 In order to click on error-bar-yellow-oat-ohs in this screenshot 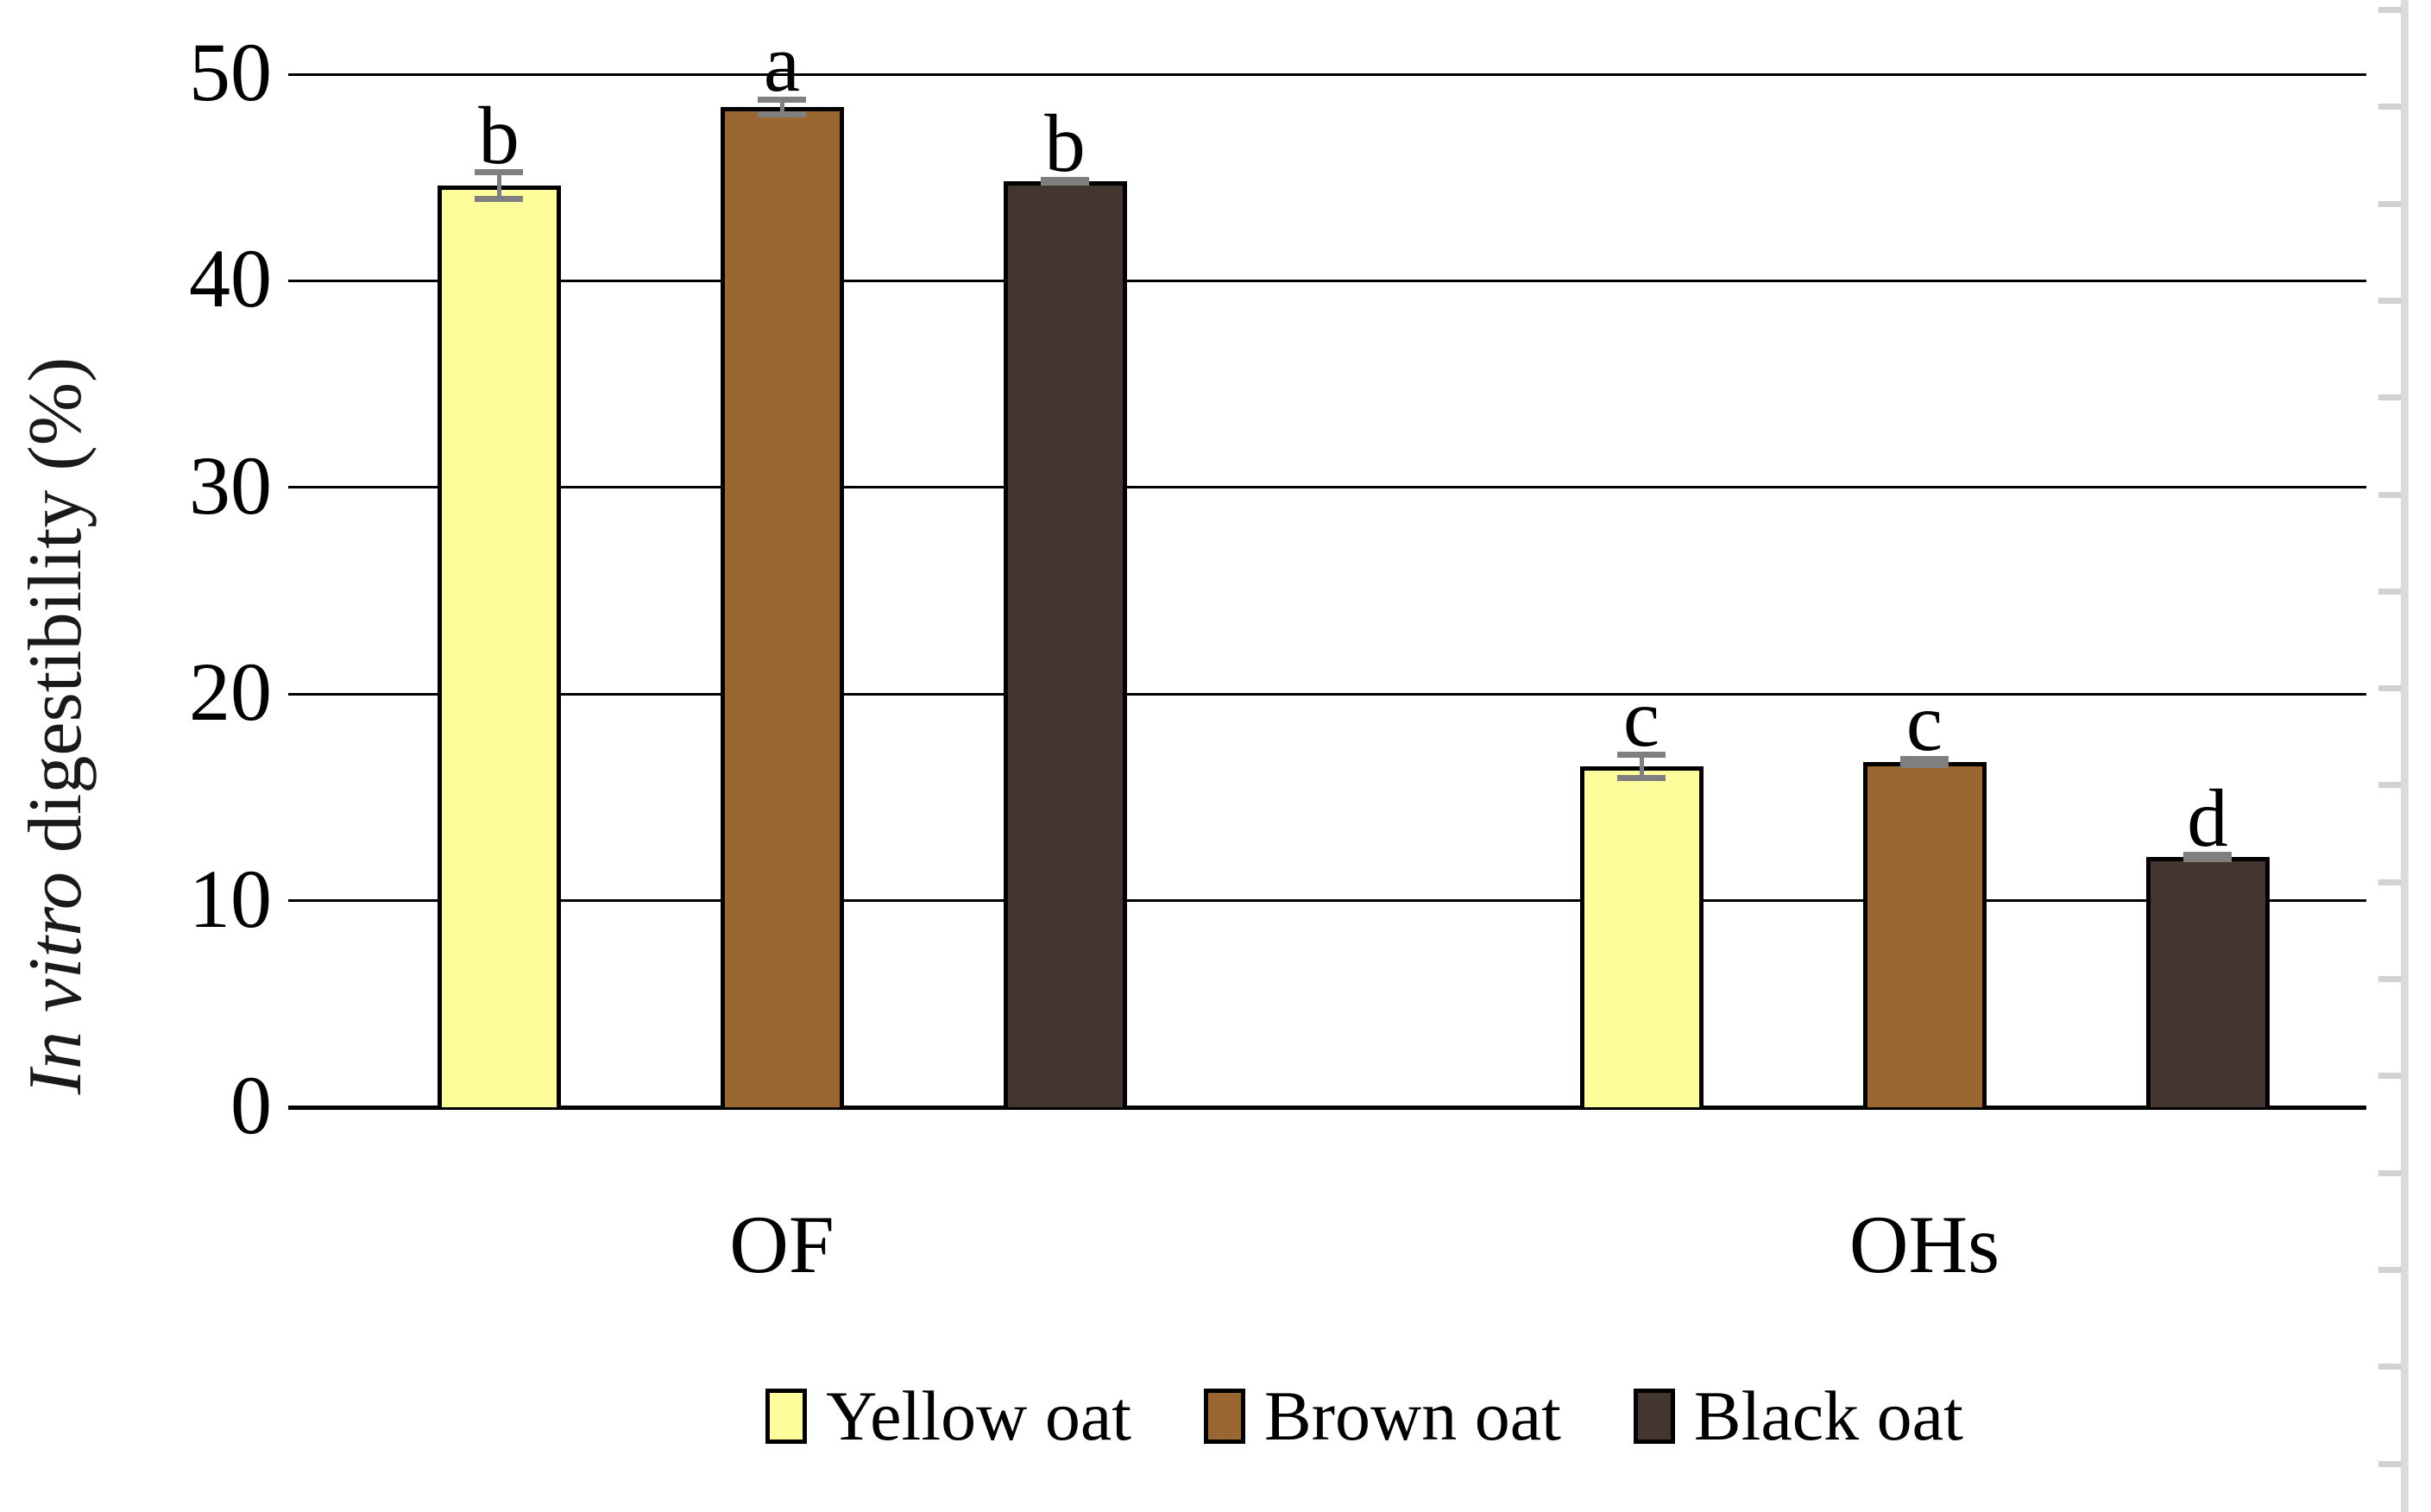, I will do `click(1642, 767)`.